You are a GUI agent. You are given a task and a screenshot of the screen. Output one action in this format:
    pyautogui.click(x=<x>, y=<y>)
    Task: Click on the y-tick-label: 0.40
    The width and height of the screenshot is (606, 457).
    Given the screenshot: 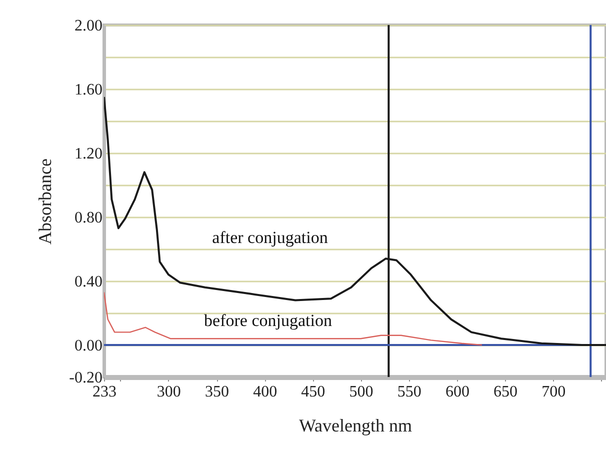 What is the action you would take?
    pyautogui.click(x=88, y=282)
    